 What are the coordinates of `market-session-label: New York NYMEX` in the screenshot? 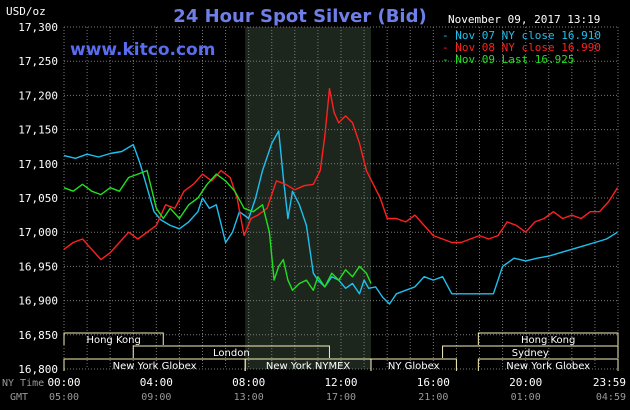 It's located at (308, 366).